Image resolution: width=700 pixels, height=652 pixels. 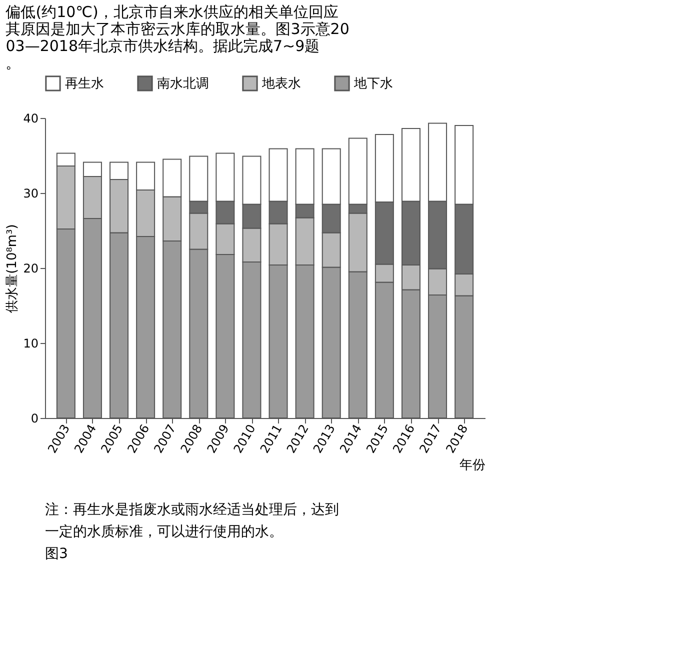 I want to click on y-tick-label: 10, so click(x=30, y=343).